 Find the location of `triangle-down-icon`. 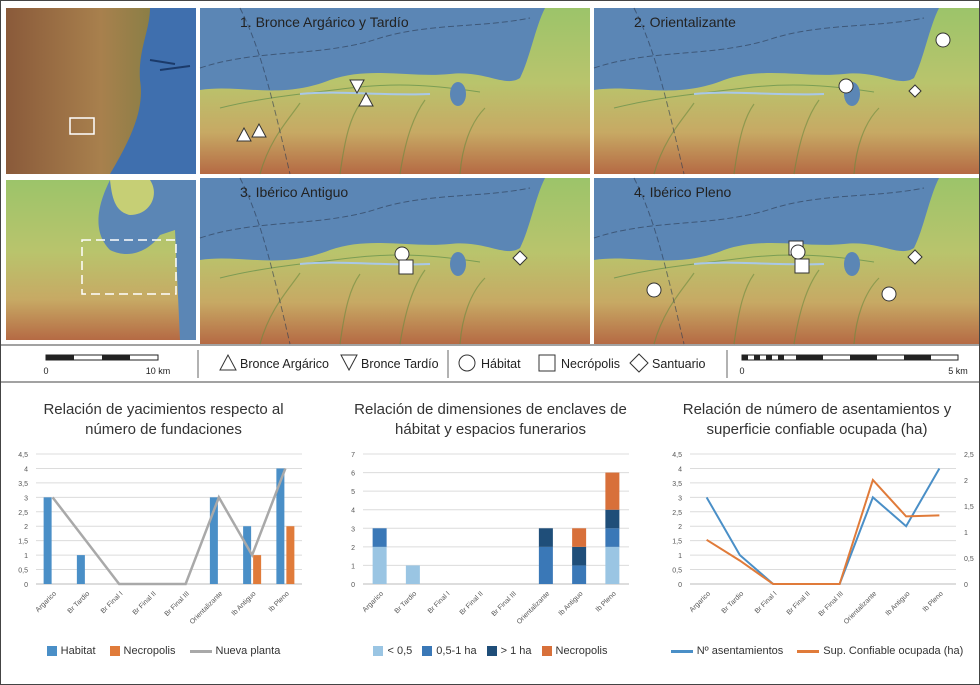

triangle-down-icon is located at coordinates (349, 363).